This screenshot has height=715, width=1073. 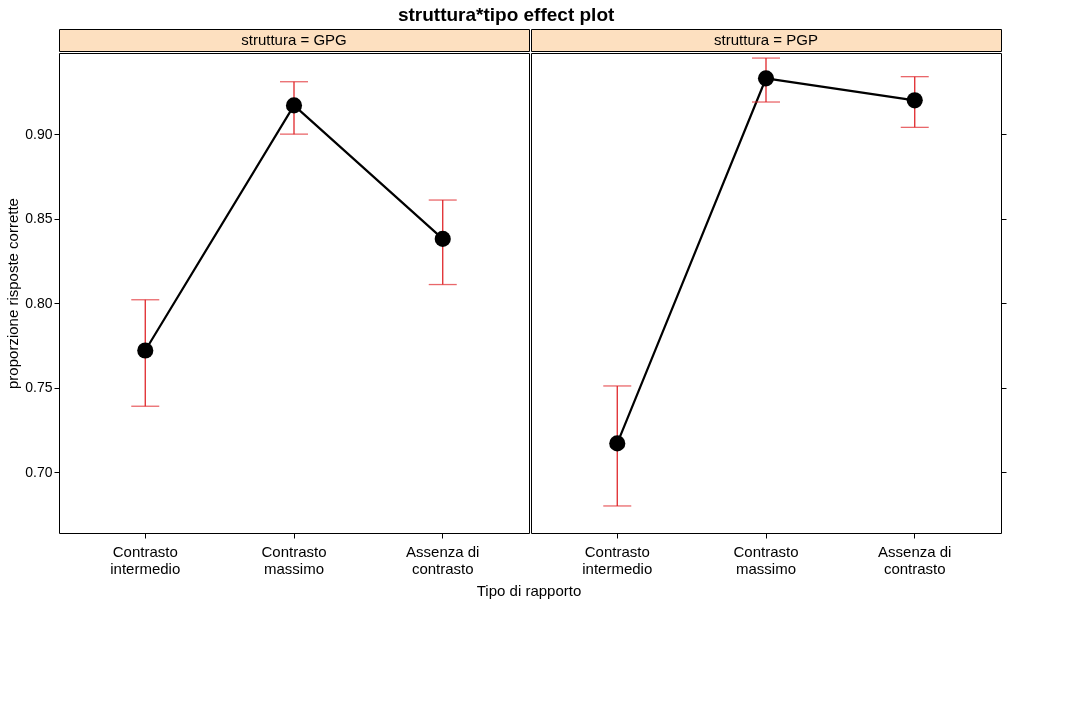 I want to click on y-tick-label: 0.90, so click(x=39, y=133).